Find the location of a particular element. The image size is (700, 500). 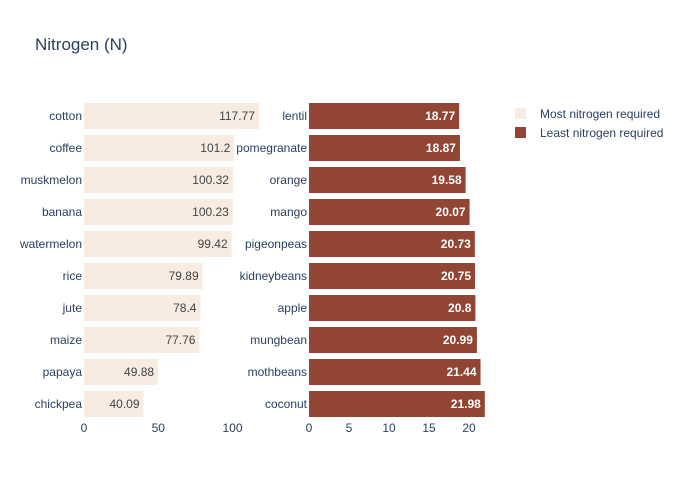

data-label-pomegranate: 18.87 is located at coordinates (441, 148).